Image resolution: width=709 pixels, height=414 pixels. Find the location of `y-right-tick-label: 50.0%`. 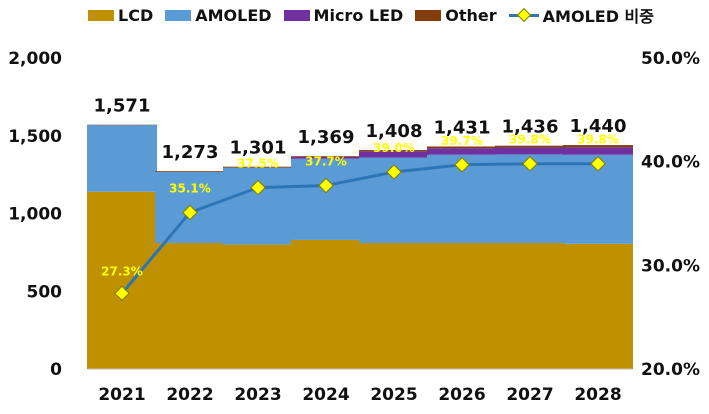

y-right-tick-label: 50.0% is located at coordinates (670, 59).